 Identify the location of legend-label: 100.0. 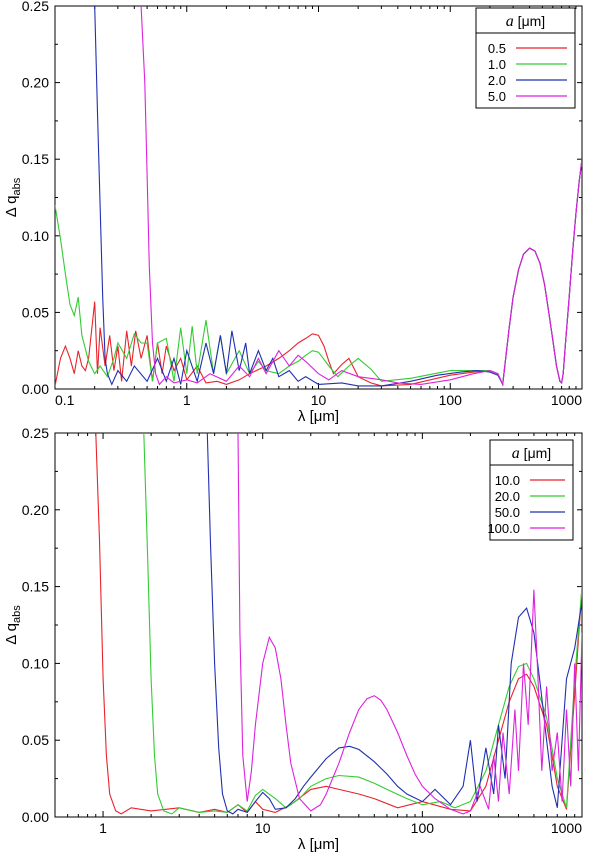
(503, 528).